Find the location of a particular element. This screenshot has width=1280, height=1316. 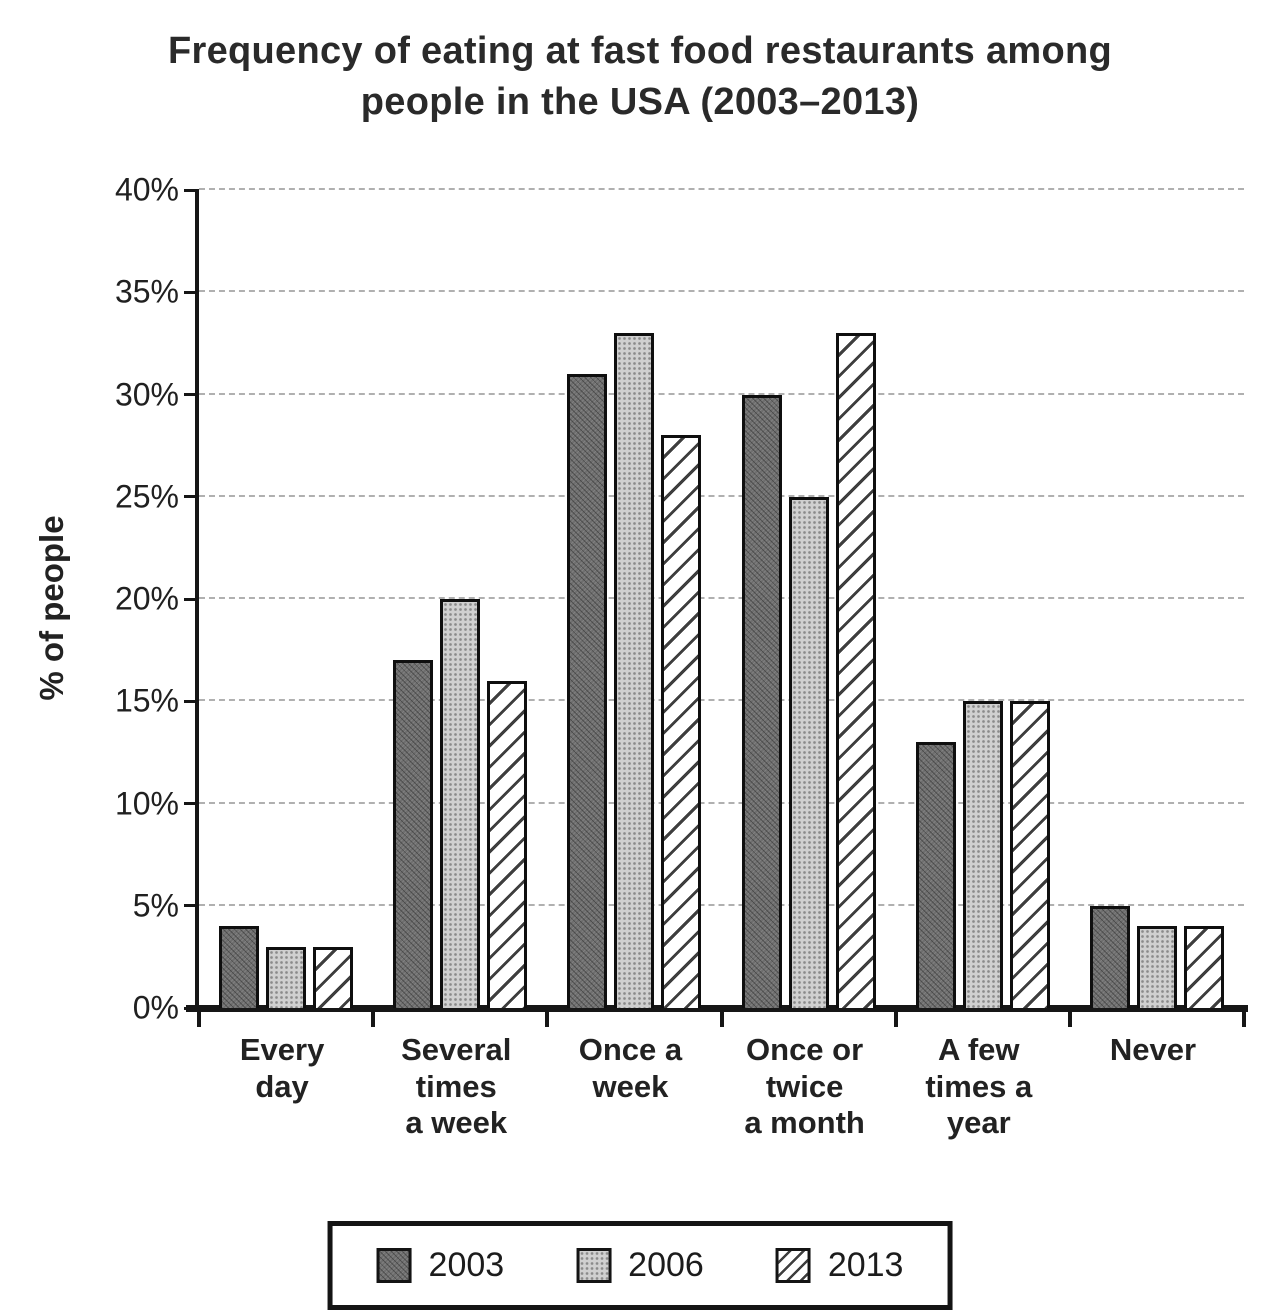

x-category-label-1: Several times a week is located at coordinates (456, 1086).